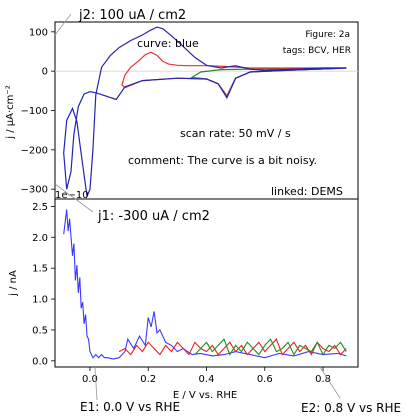 This screenshot has width=415, height=417. I want to click on bottom-y-tick-label: 1.0, so click(40, 300).